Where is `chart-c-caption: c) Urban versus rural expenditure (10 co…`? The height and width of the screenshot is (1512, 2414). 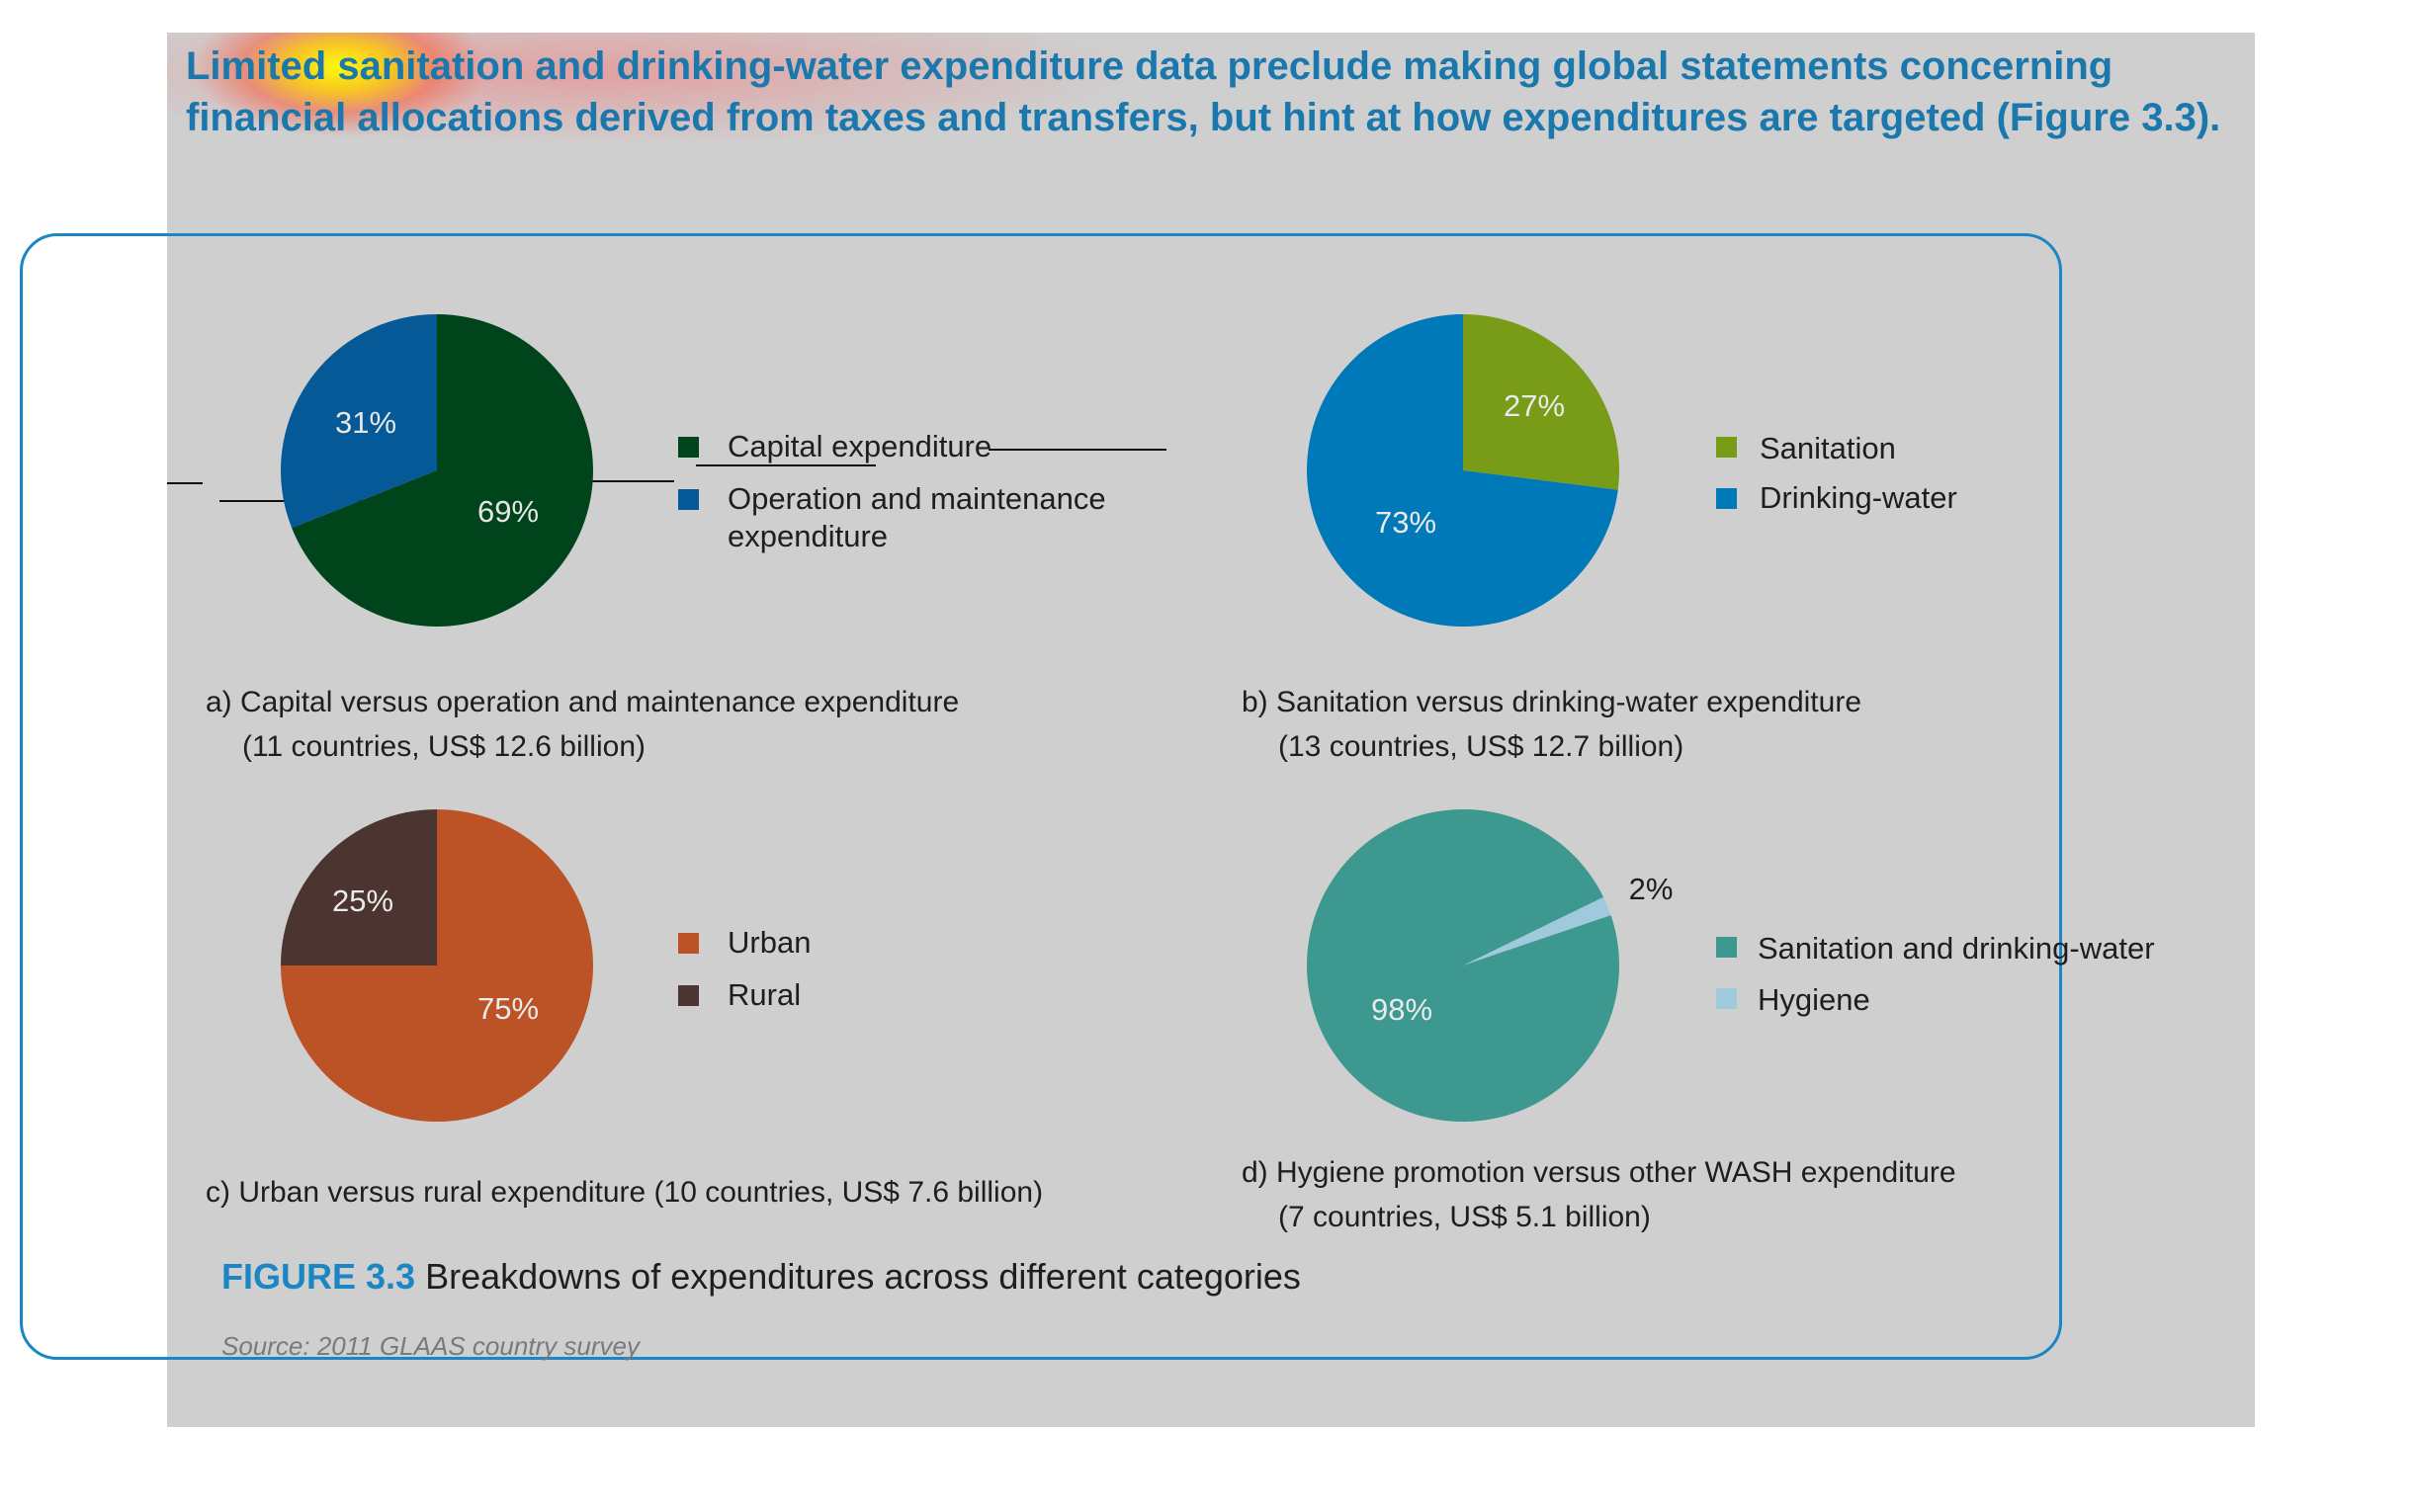
chart-c-caption: c) Urban versus rural expenditure (10 co… is located at coordinates (625, 1192).